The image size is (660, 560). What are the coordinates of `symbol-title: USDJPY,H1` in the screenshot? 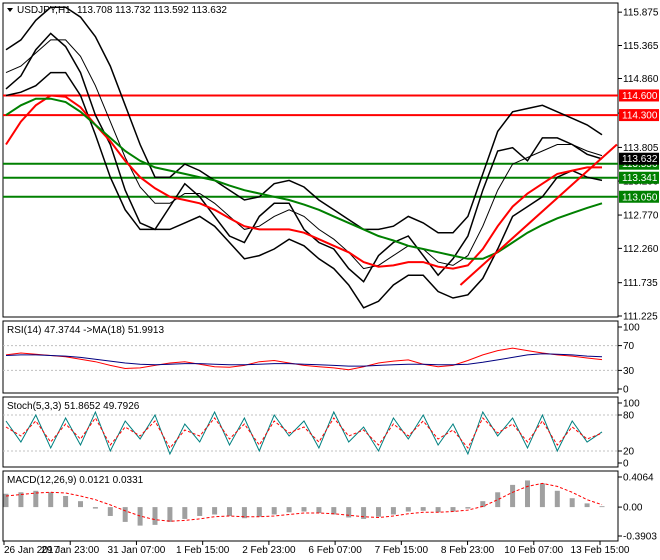 It's located at (44, 10).